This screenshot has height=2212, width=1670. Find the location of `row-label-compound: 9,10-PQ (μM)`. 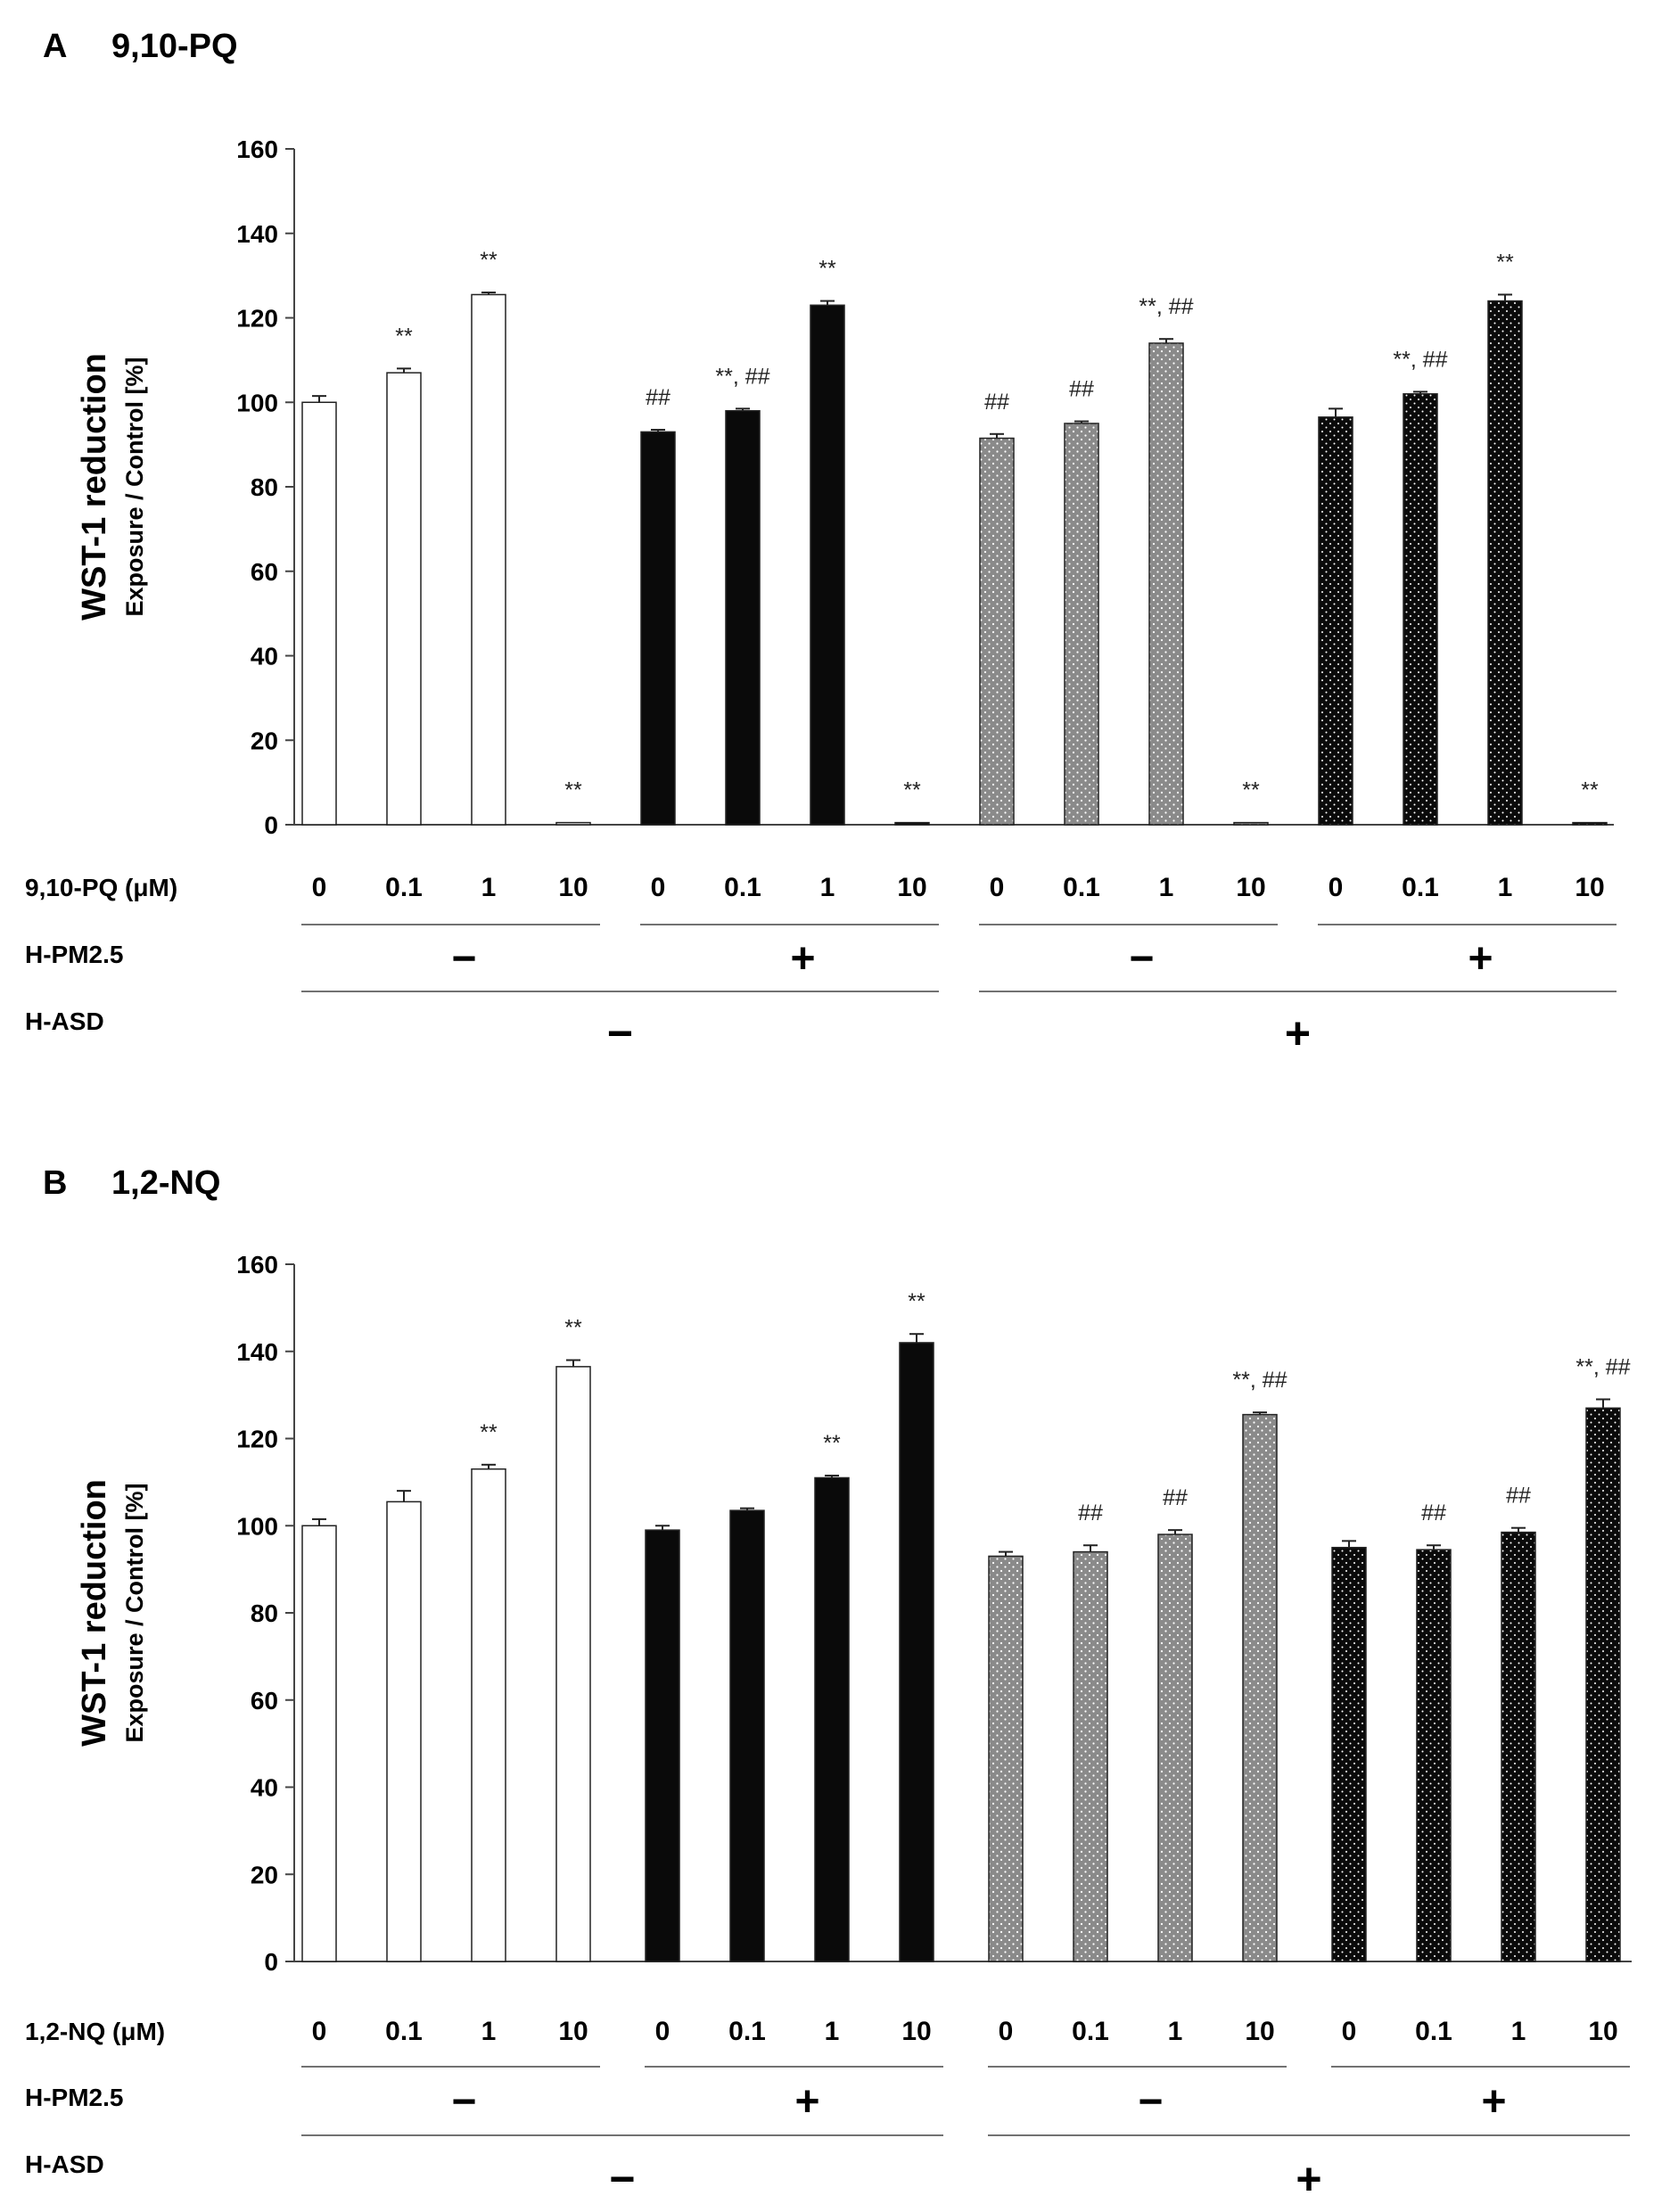

row-label-compound: 9,10-PQ (μM) is located at coordinates (101, 887).